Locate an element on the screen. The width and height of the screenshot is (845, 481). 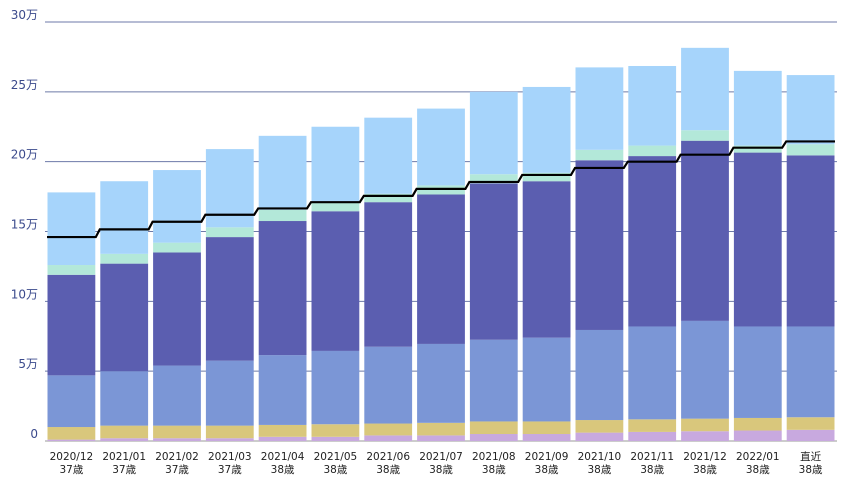
y-tick-label: 0 is located at coordinates (34, 434).